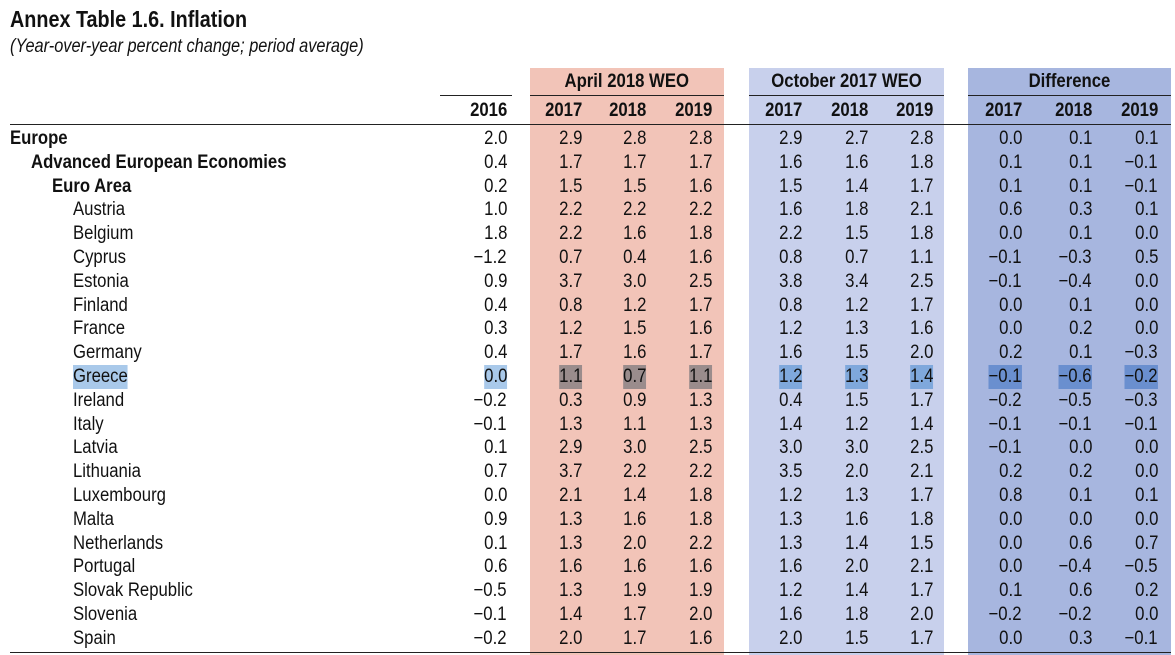  I want to click on table-row: Europe 2.0 2.9 2.8 2.8 2.9 2.7 2.8 0.0 0.1 0.1, so click(587, 139).